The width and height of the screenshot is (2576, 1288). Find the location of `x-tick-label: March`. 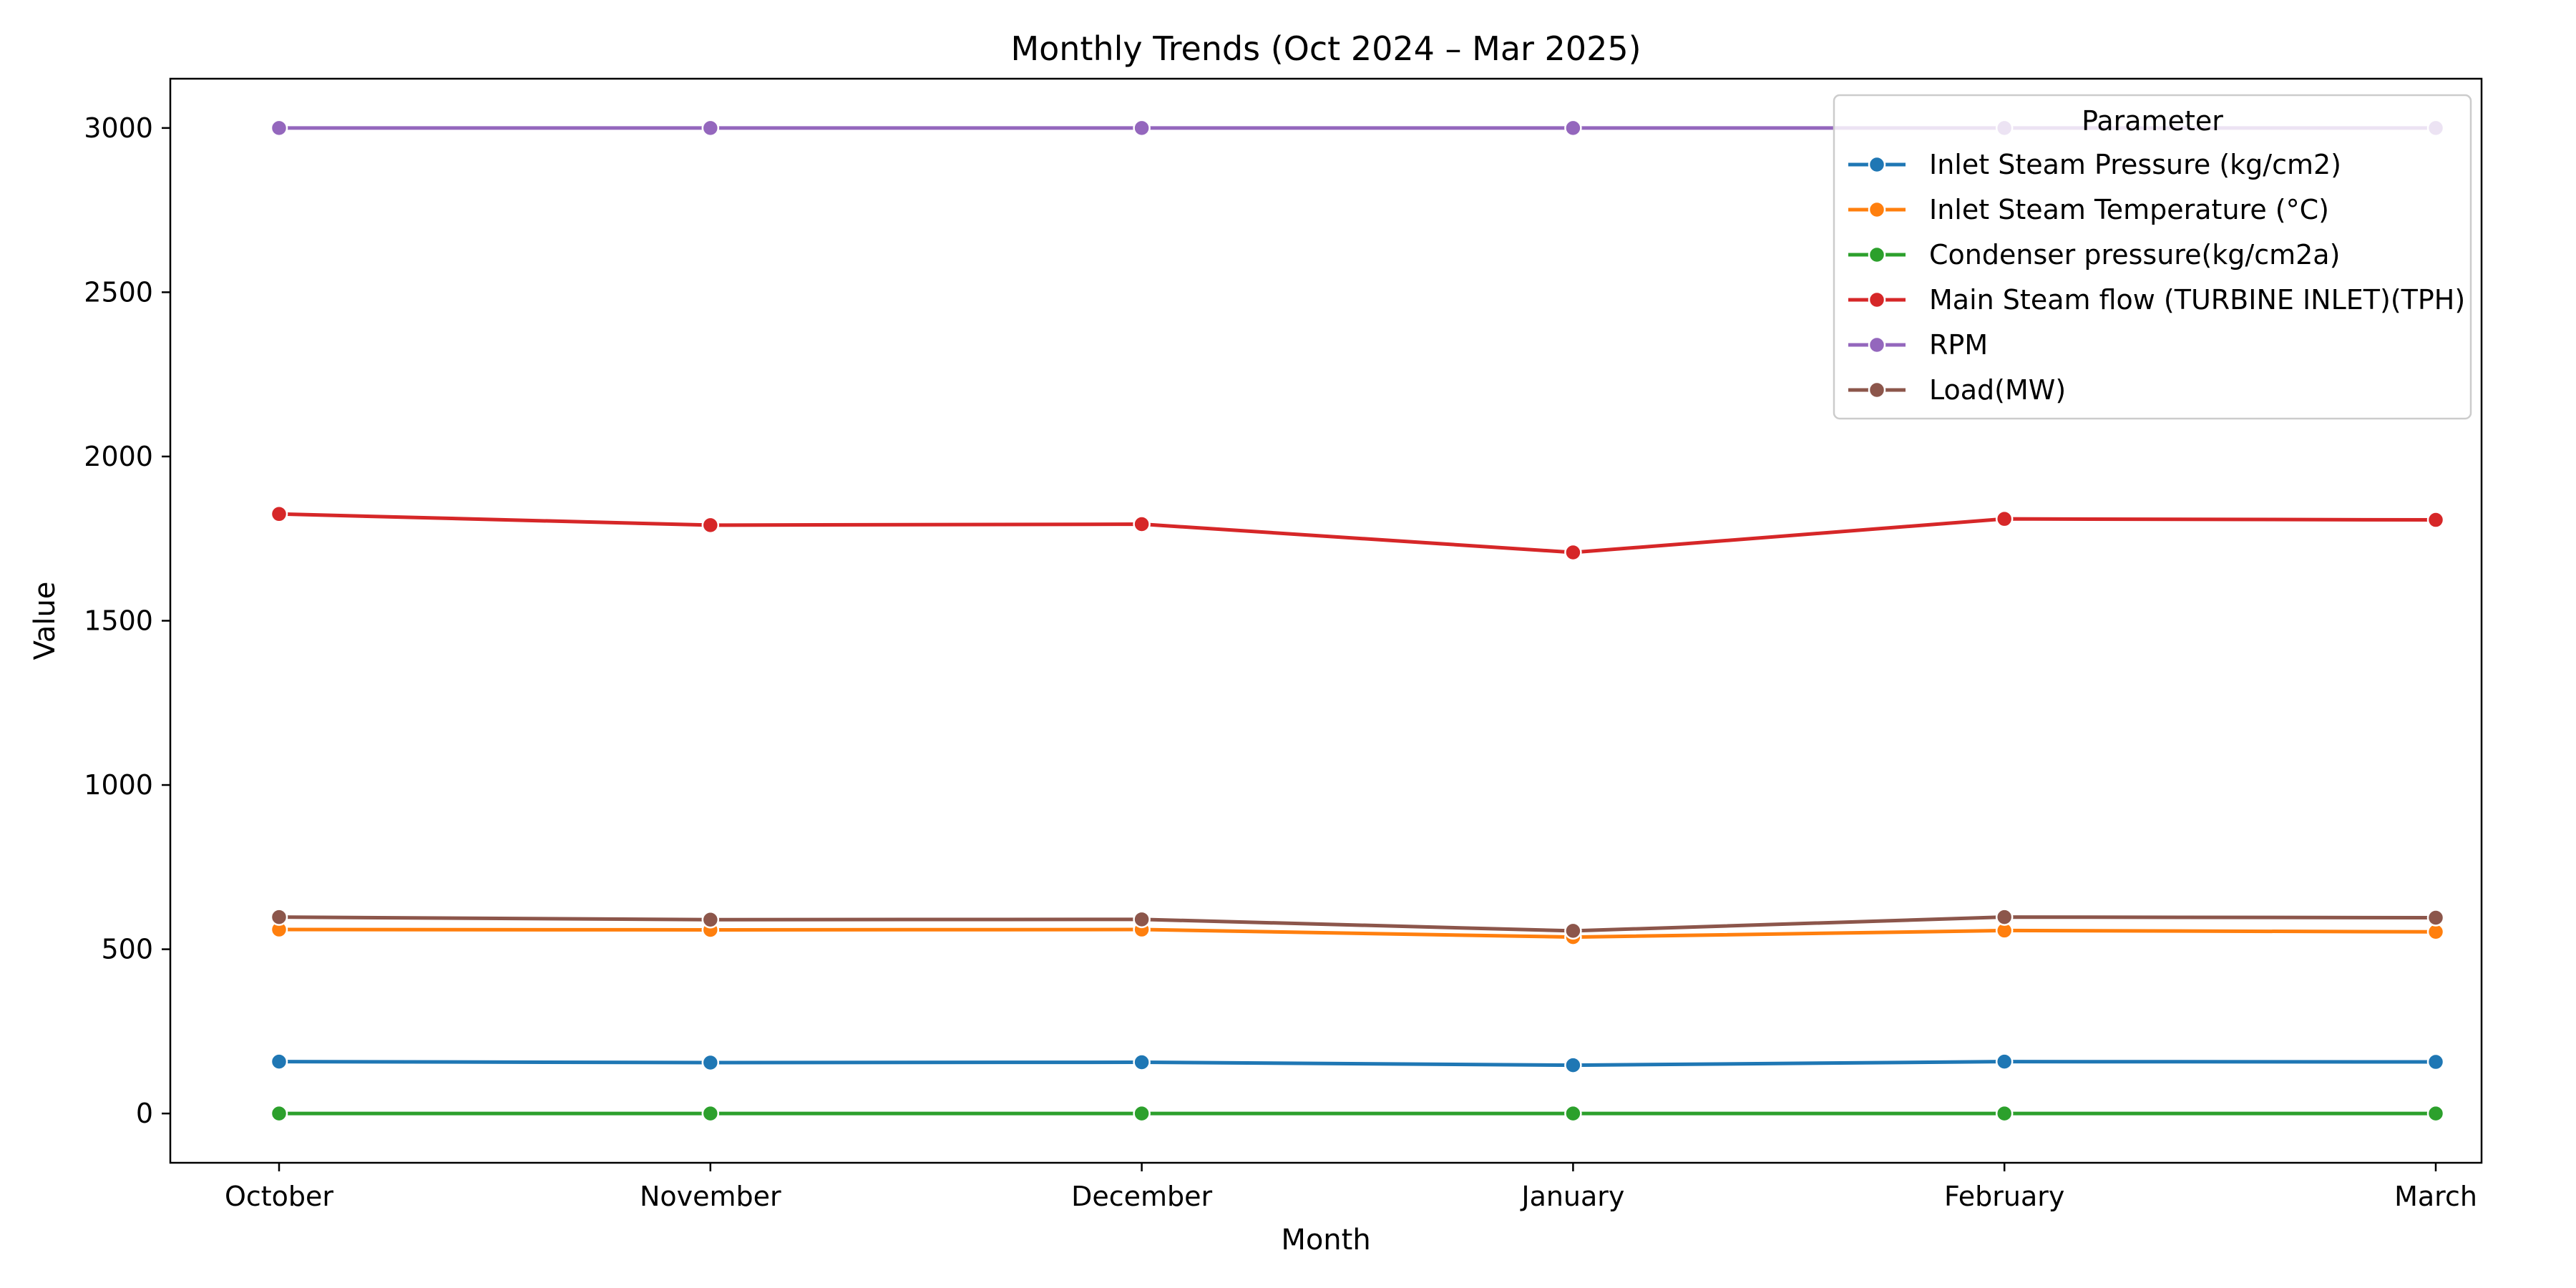

x-tick-label: March is located at coordinates (2435, 1196).